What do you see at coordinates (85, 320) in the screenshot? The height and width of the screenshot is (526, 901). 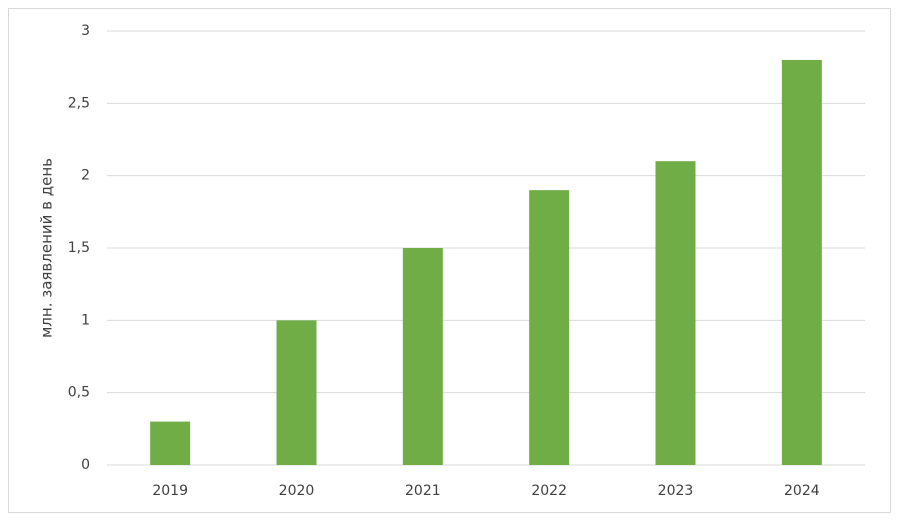 I see `y-tick-label: 1` at bounding box center [85, 320].